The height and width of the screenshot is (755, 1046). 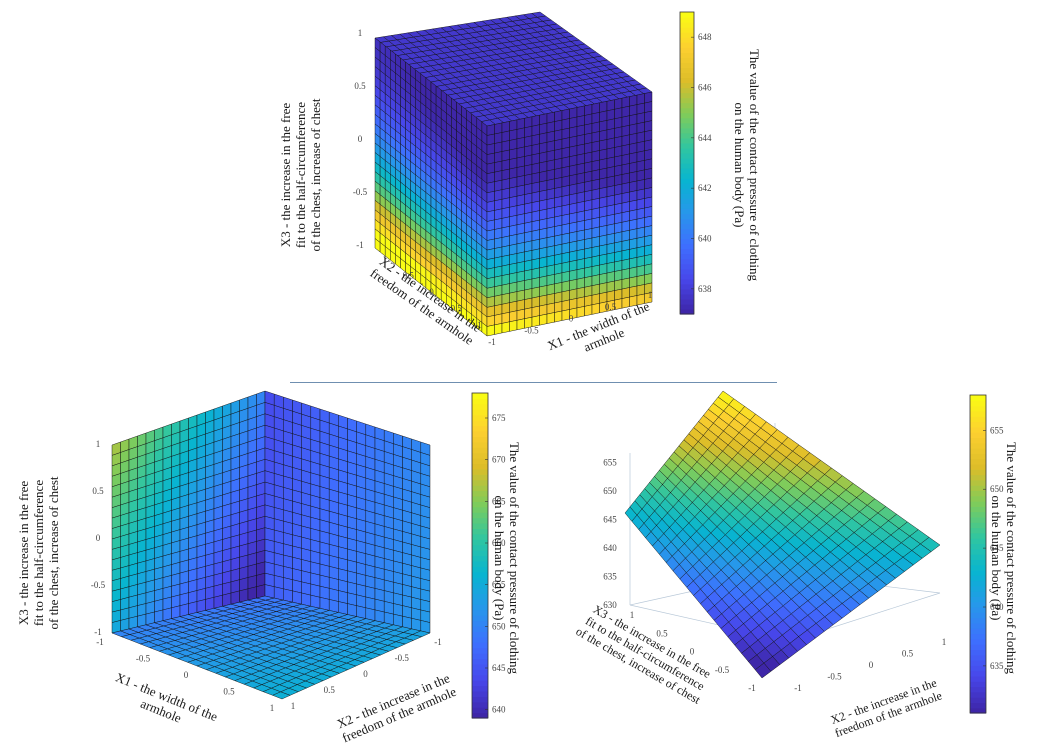 What do you see at coordinates (98, 538) in the screenshot?
I see `z-tick-label: 0` at bounding box center [98, 538].